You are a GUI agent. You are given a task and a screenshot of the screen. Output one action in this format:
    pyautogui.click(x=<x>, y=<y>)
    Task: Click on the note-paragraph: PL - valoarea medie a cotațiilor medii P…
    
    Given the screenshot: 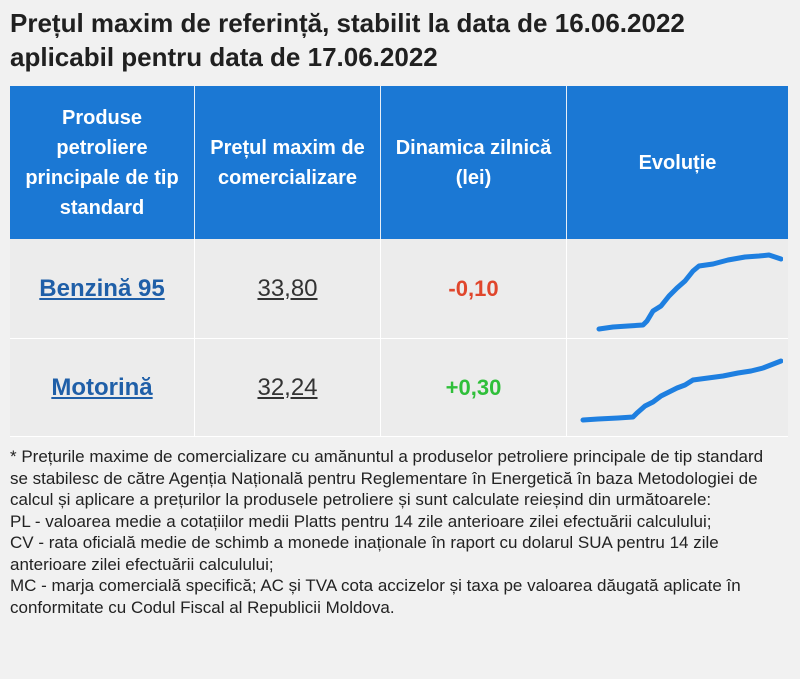 What is the action you would take?
    pyautogui.click(x=361, y=521)
    